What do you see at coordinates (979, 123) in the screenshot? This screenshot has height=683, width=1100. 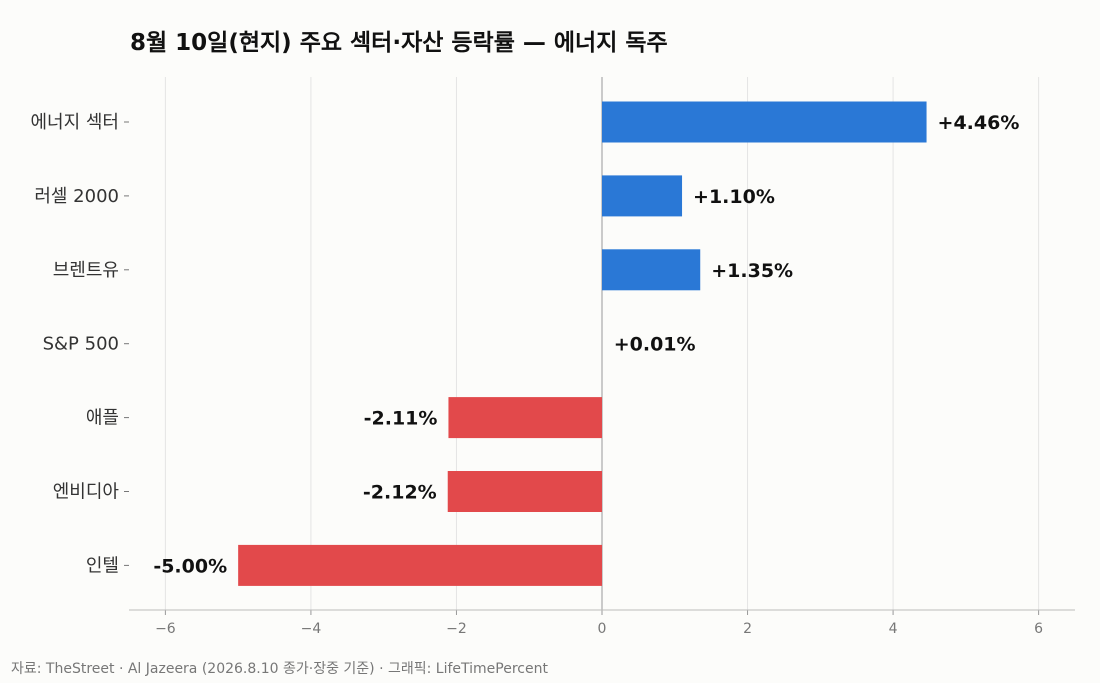 I see `value-label: +4.46%` at bounding box center [979, 123].